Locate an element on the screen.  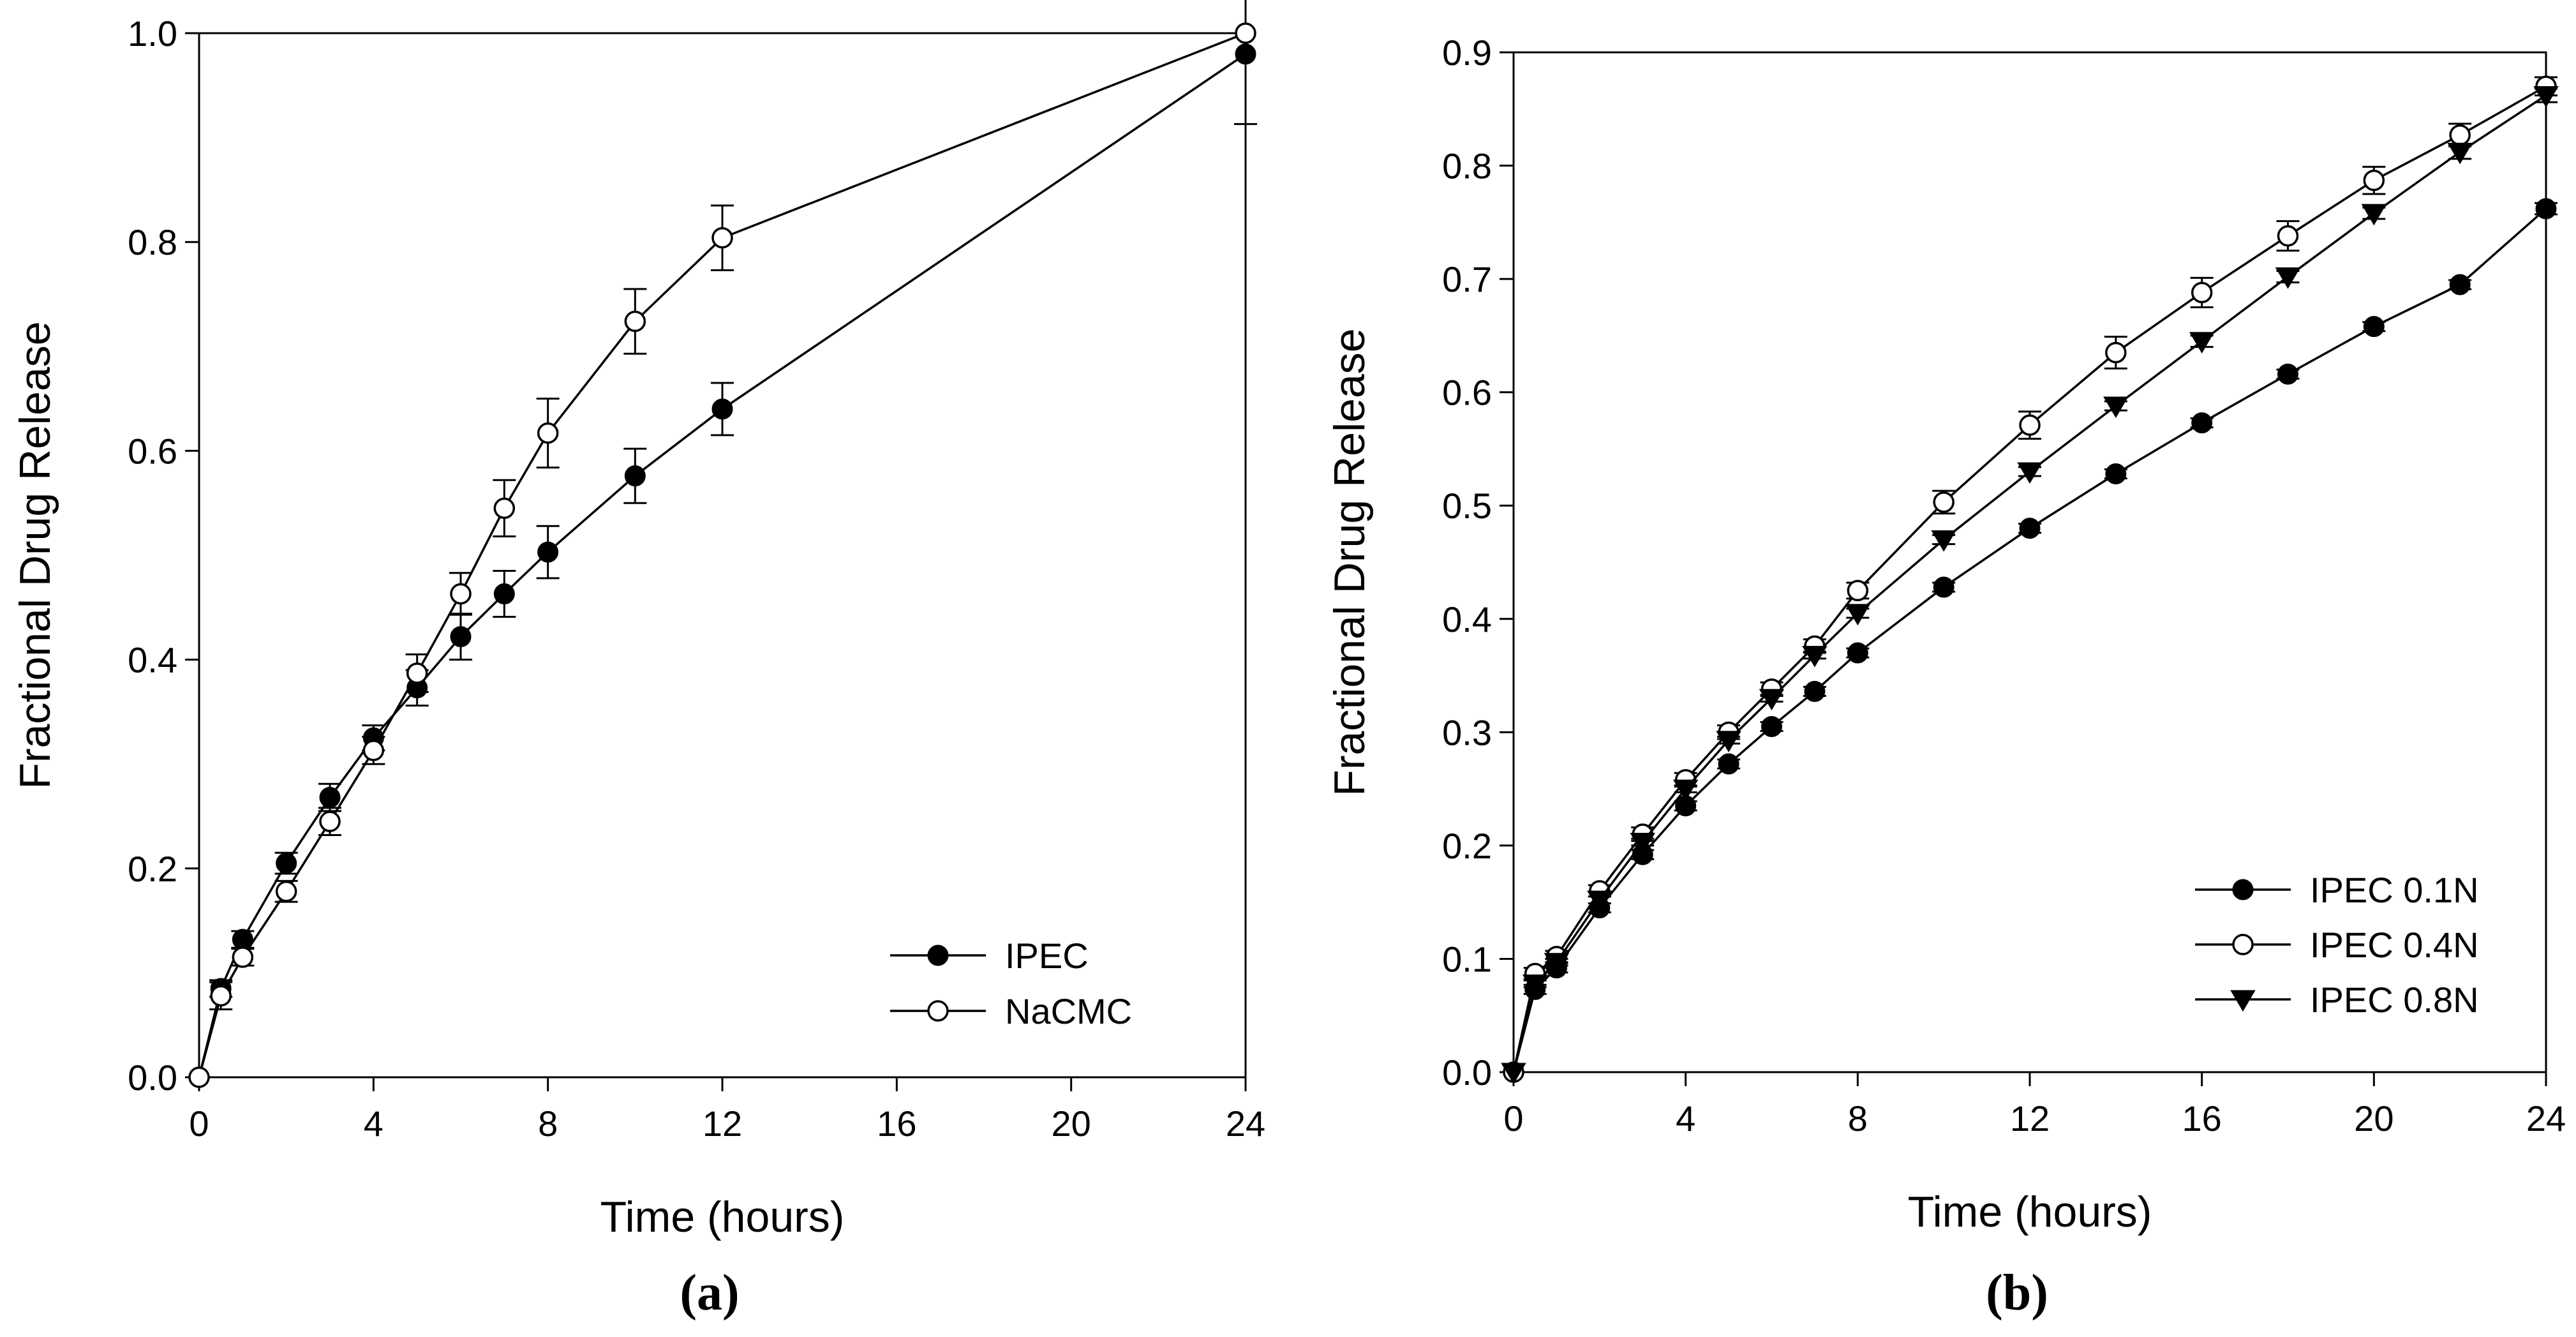
b-x-tick-label: 20 is located at coordinates (2374, 1119).